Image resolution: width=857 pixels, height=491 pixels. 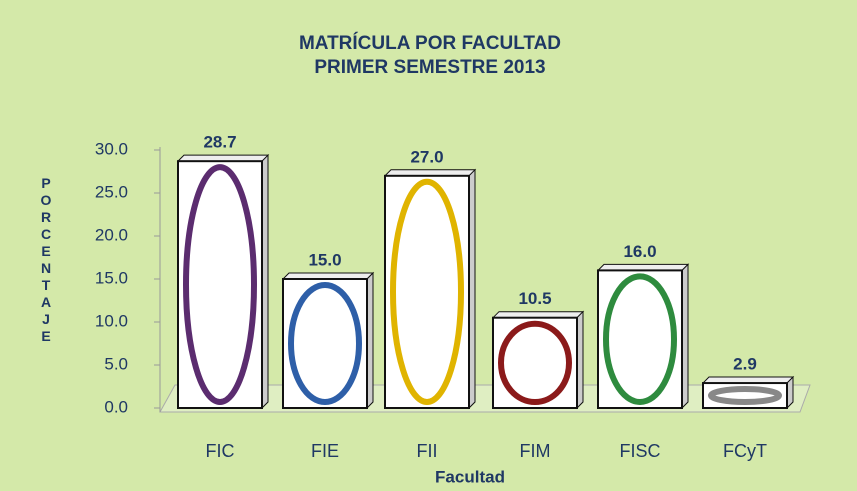 I want to click on chart-subtitle: PRIMER SEMESTRE 2013, so click(x=429, y=67).